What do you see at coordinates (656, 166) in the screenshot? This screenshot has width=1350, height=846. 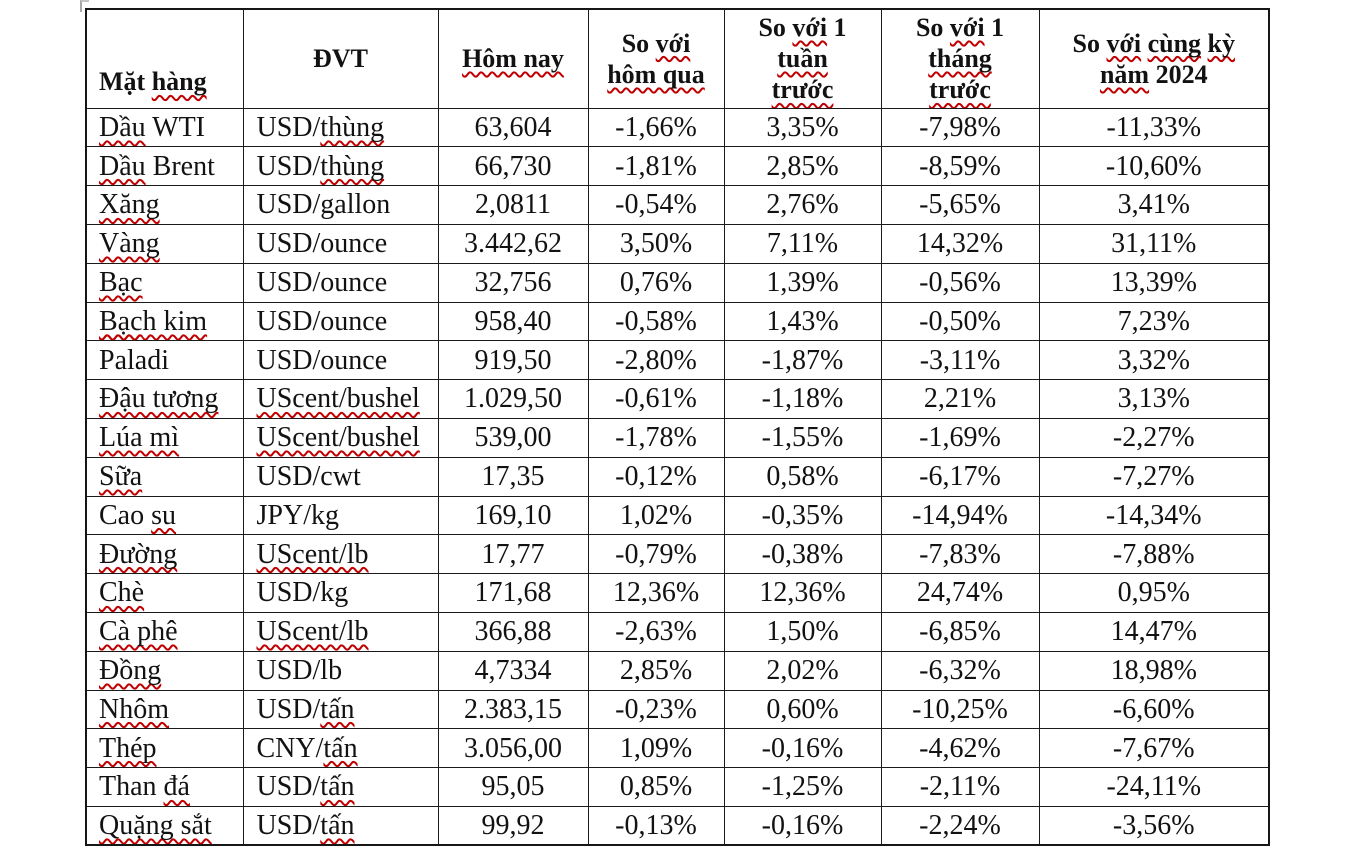 I see `cell-vs-yesterday: -1,81%` at bounding box center [656, 166].